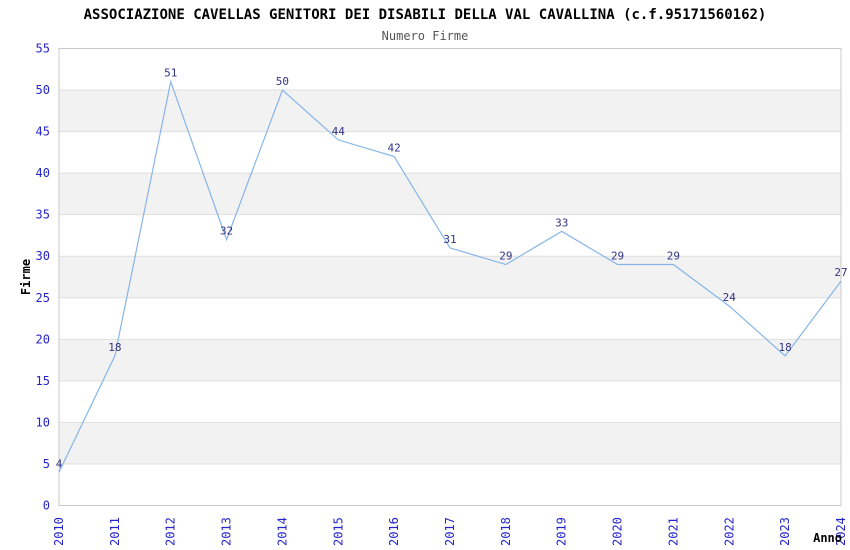 The image size is (850, 550). Describe the element at coordinates (43, 132) in the screenshot. I see `y-tick-label: 45` at that location.